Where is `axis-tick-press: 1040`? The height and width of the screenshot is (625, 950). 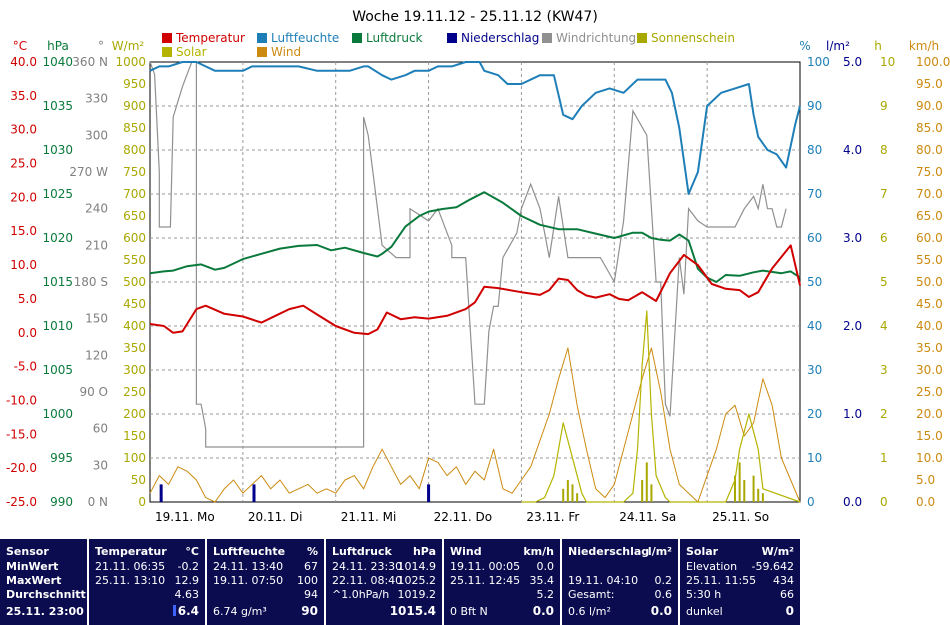 axis-tick-press: 1040 is located at coordinates (57, 62).